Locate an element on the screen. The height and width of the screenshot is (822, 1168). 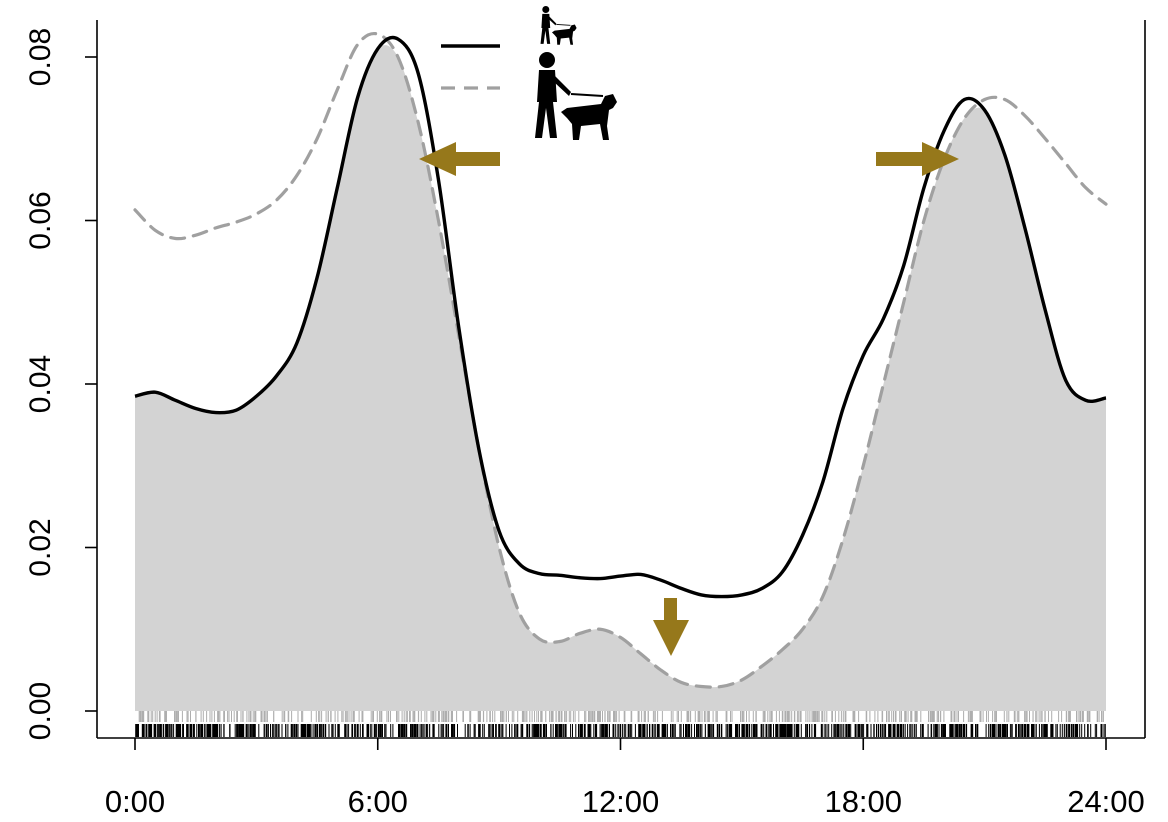
rug-marks is located at coordinates (620, 724).